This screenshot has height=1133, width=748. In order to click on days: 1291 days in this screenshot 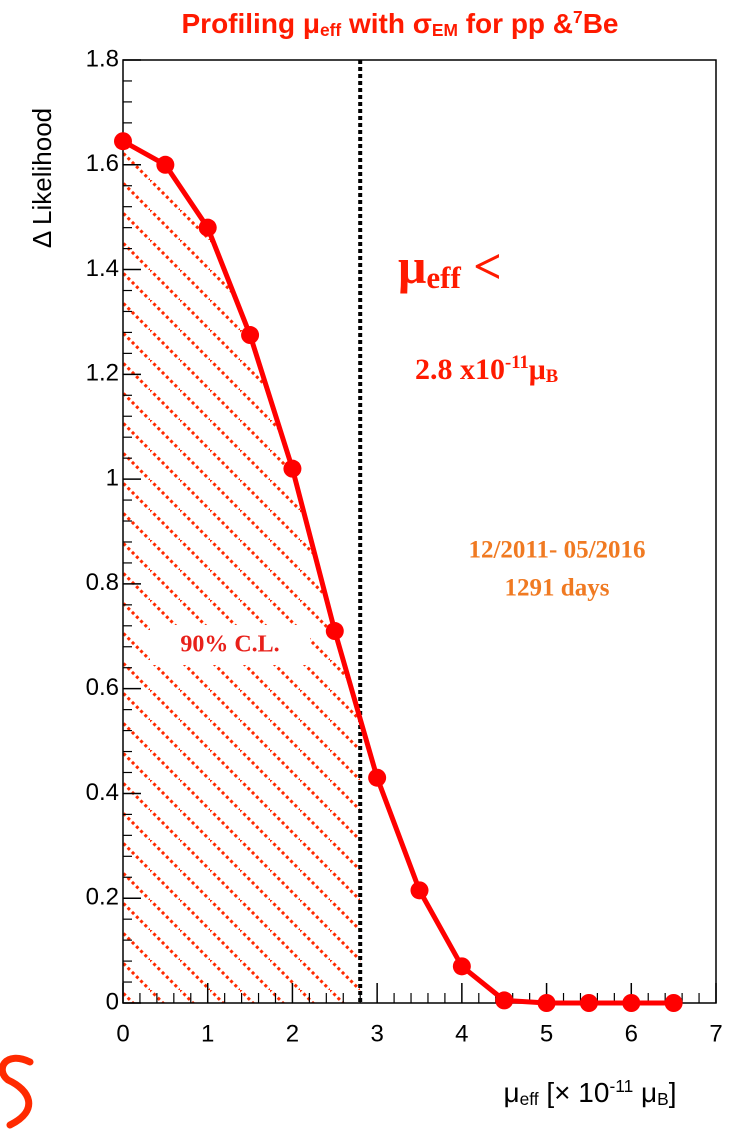, I will do `click(557, 588)`.